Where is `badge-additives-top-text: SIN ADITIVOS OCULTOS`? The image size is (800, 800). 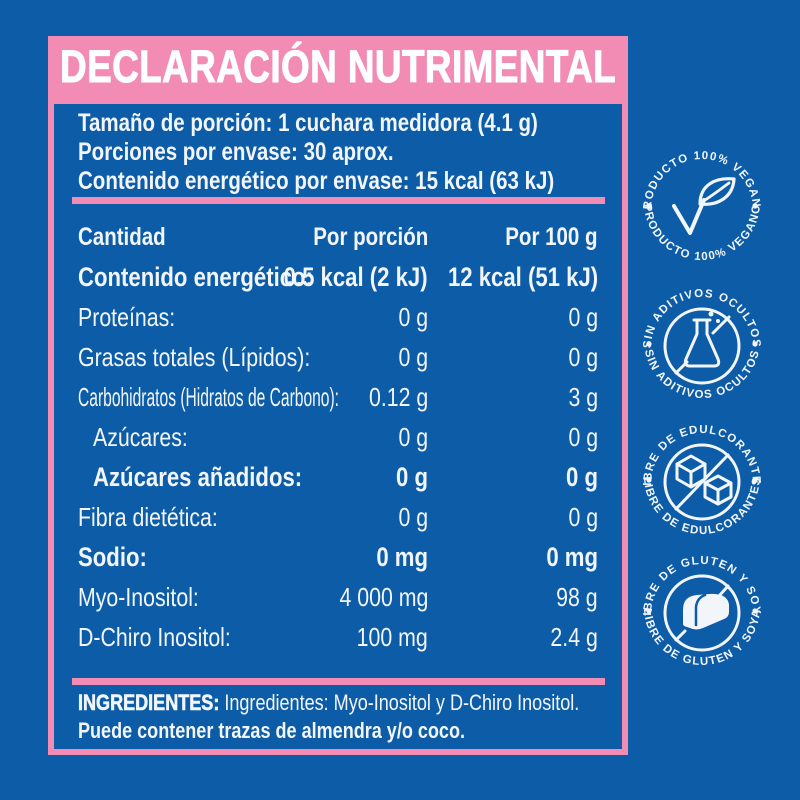
badge-additives-top-text: SIN ADITIVOS OCULTOS is located at coordinates (701, 318).